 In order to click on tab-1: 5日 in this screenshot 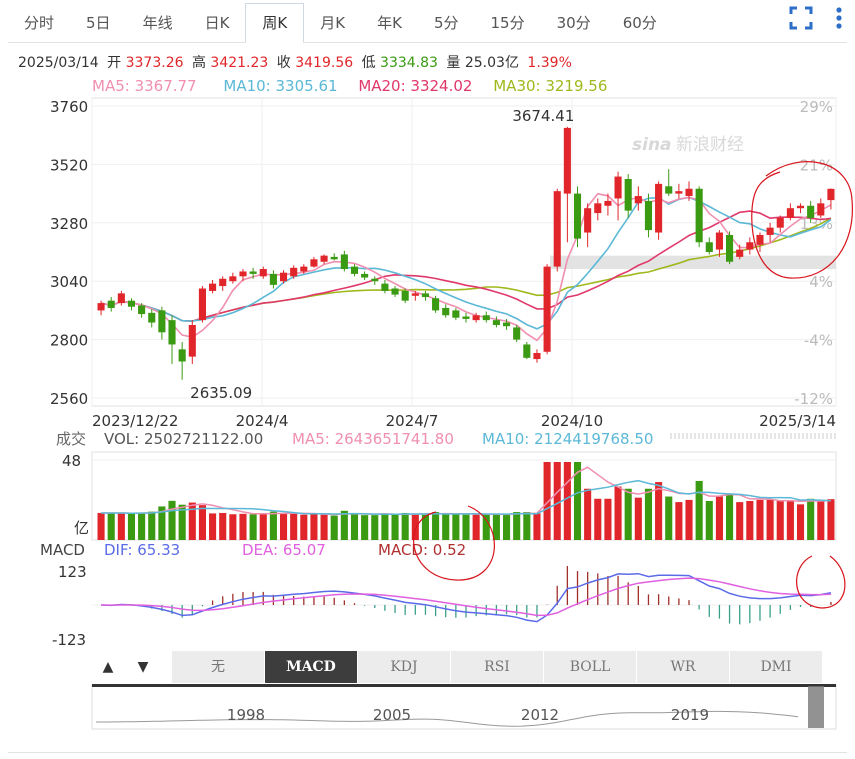, I will do `click(98, 23)`.